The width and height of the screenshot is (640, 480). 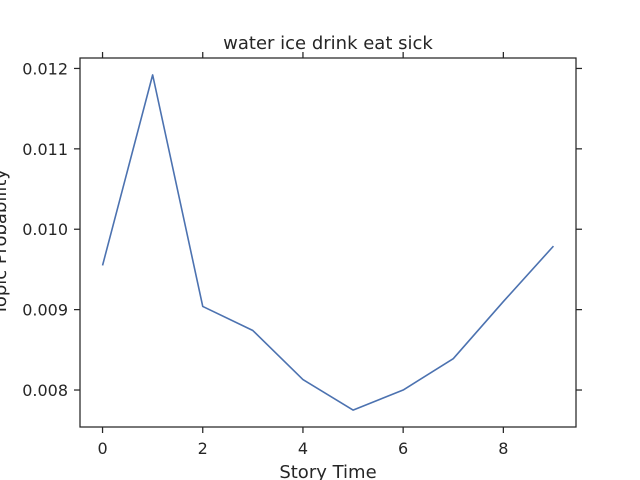 I want to click on x-tick-label: 4, so click(x=303, y=448).